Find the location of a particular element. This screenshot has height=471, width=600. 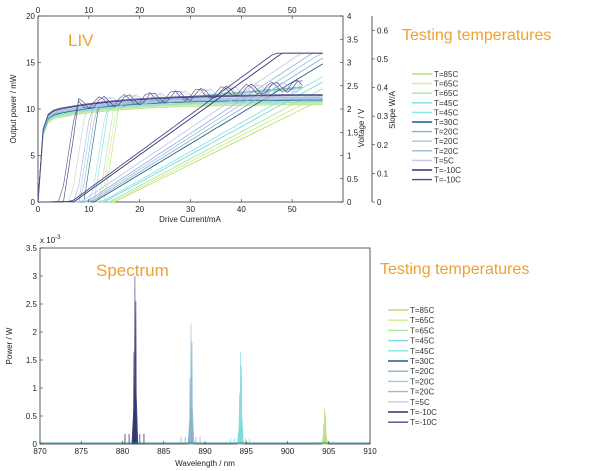

spectrum-ytick-label: 0 is located at coordinates (35, 444).